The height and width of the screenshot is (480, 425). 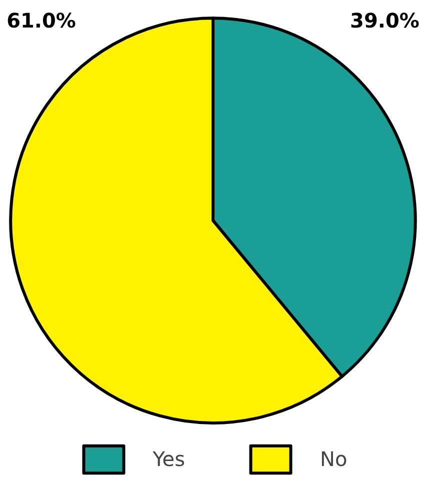 I want to click on data-label: 61.0%, so click(x=41, y=20).